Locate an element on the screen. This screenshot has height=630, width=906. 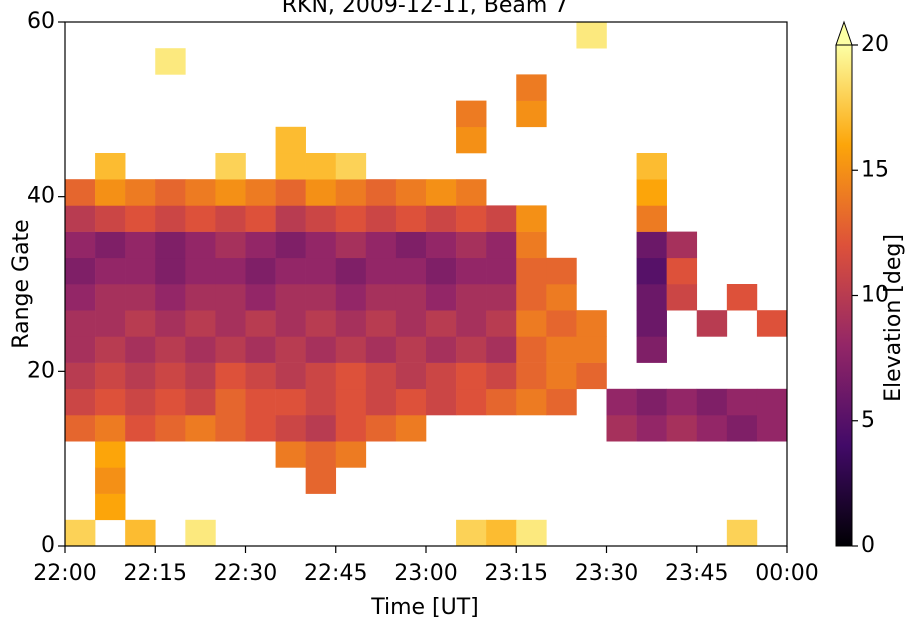
colorbar-tick-label: 10 is located at coordinates (875, 295).